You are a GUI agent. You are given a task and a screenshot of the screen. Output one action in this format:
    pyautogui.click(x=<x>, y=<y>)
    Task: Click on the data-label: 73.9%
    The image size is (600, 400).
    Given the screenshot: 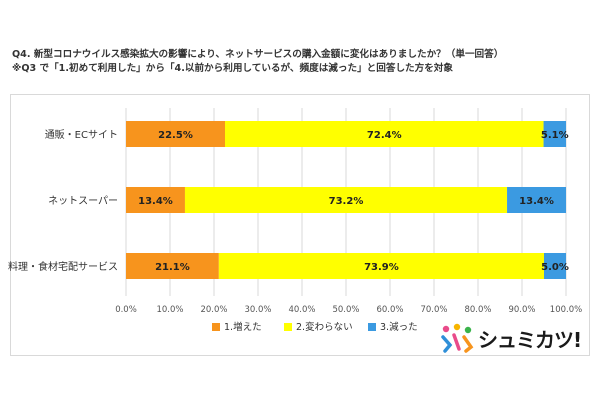 What is the action you would take?
    pyautogui.click(x=381, y=267)
    